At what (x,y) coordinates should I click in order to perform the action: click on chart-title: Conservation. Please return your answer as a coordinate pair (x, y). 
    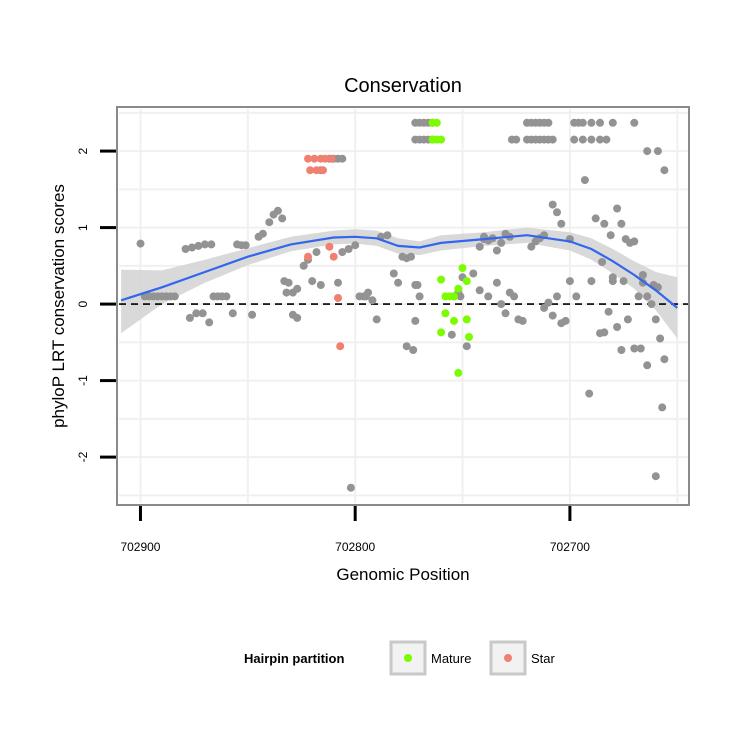
    Looking at the image, I should click on (403, 86).